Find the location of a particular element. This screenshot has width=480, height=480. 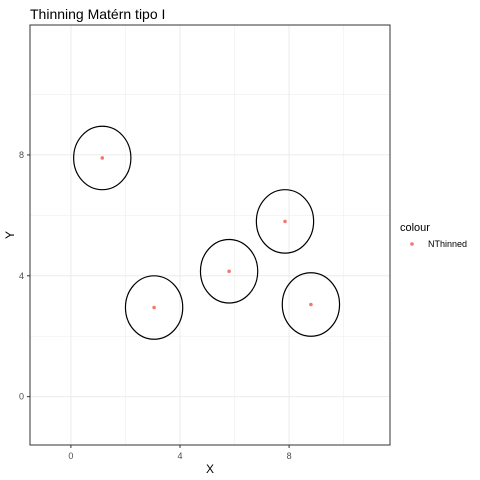

y-tick-label: 8 is located at coordinates (21, 155).